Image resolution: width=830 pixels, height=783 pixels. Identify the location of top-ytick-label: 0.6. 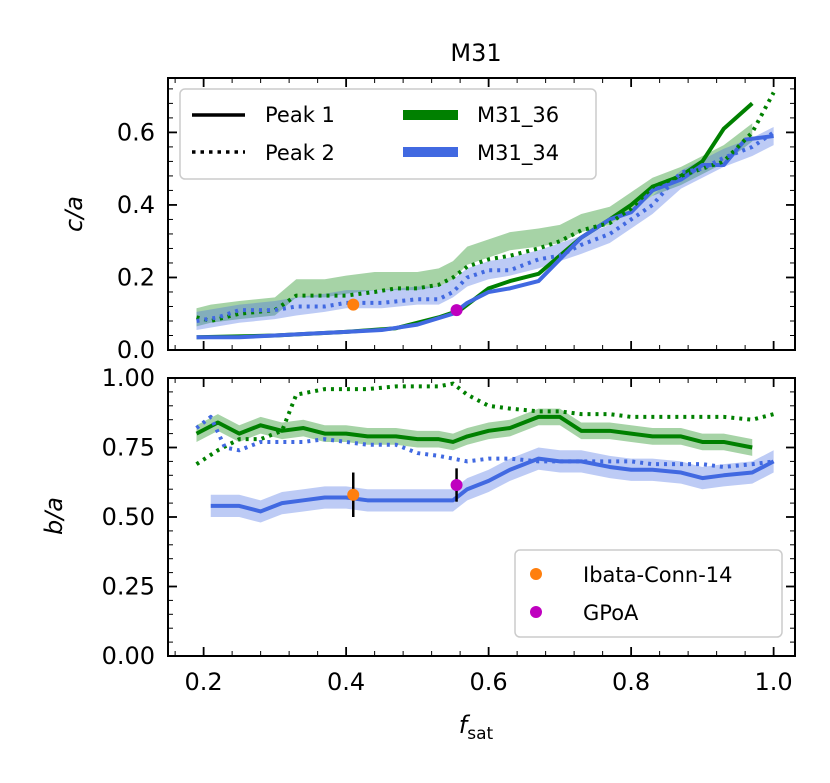
(136, 132).